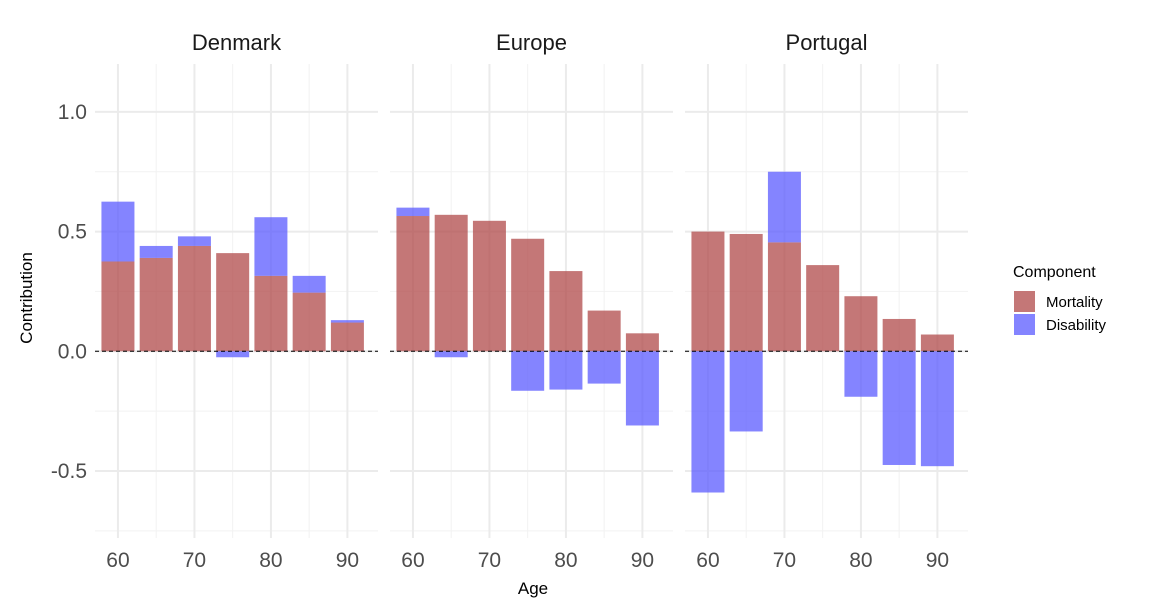 This screenshot has width=1153, height=613. Describe the element at coordinates (237, 42) in the screenshot. I see `facet-title: Denmark` at that location.